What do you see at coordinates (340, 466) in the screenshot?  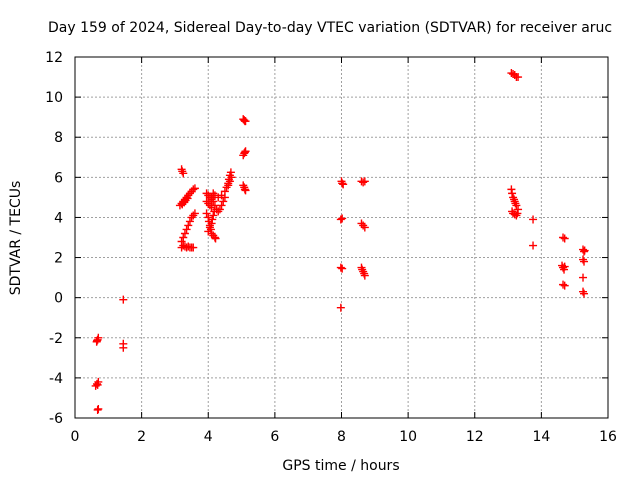 I see `x-axis-label: GPS time / hours` at bounding box center [340, 466].